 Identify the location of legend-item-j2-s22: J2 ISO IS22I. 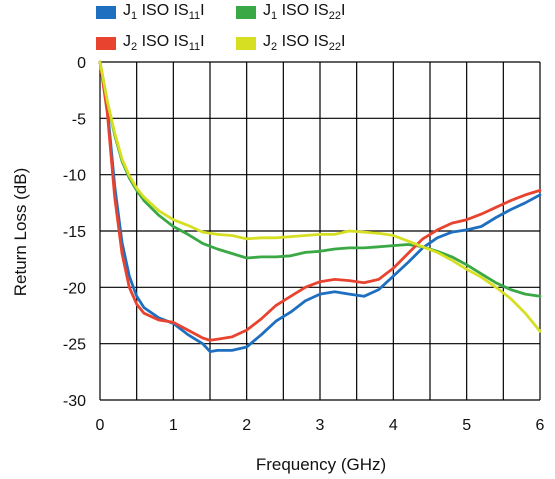
(290, 43).